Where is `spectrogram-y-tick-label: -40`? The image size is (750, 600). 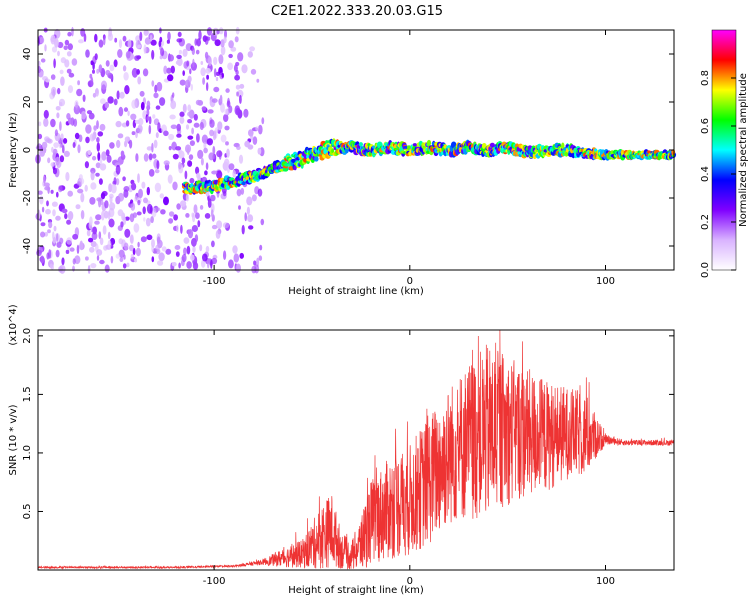 spectrogram-y-tick-label: -40 is located at coordinates (27, 246).